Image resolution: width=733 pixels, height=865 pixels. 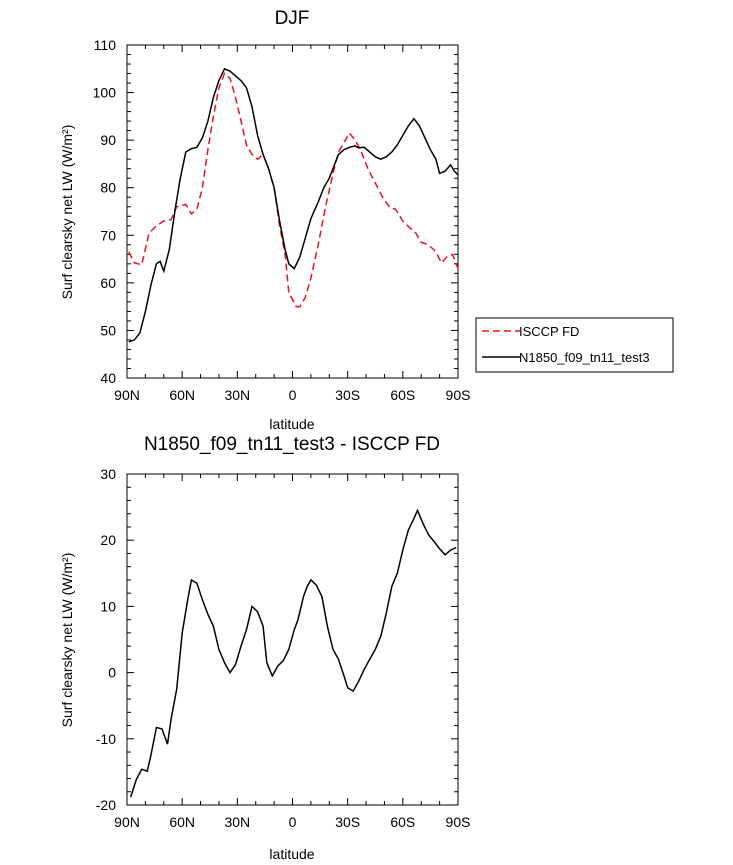 What do you see at coordinates (458, 395) in the screenshot?
I see `top-x-tick-label: 90S` at bounding box center [458, 395].